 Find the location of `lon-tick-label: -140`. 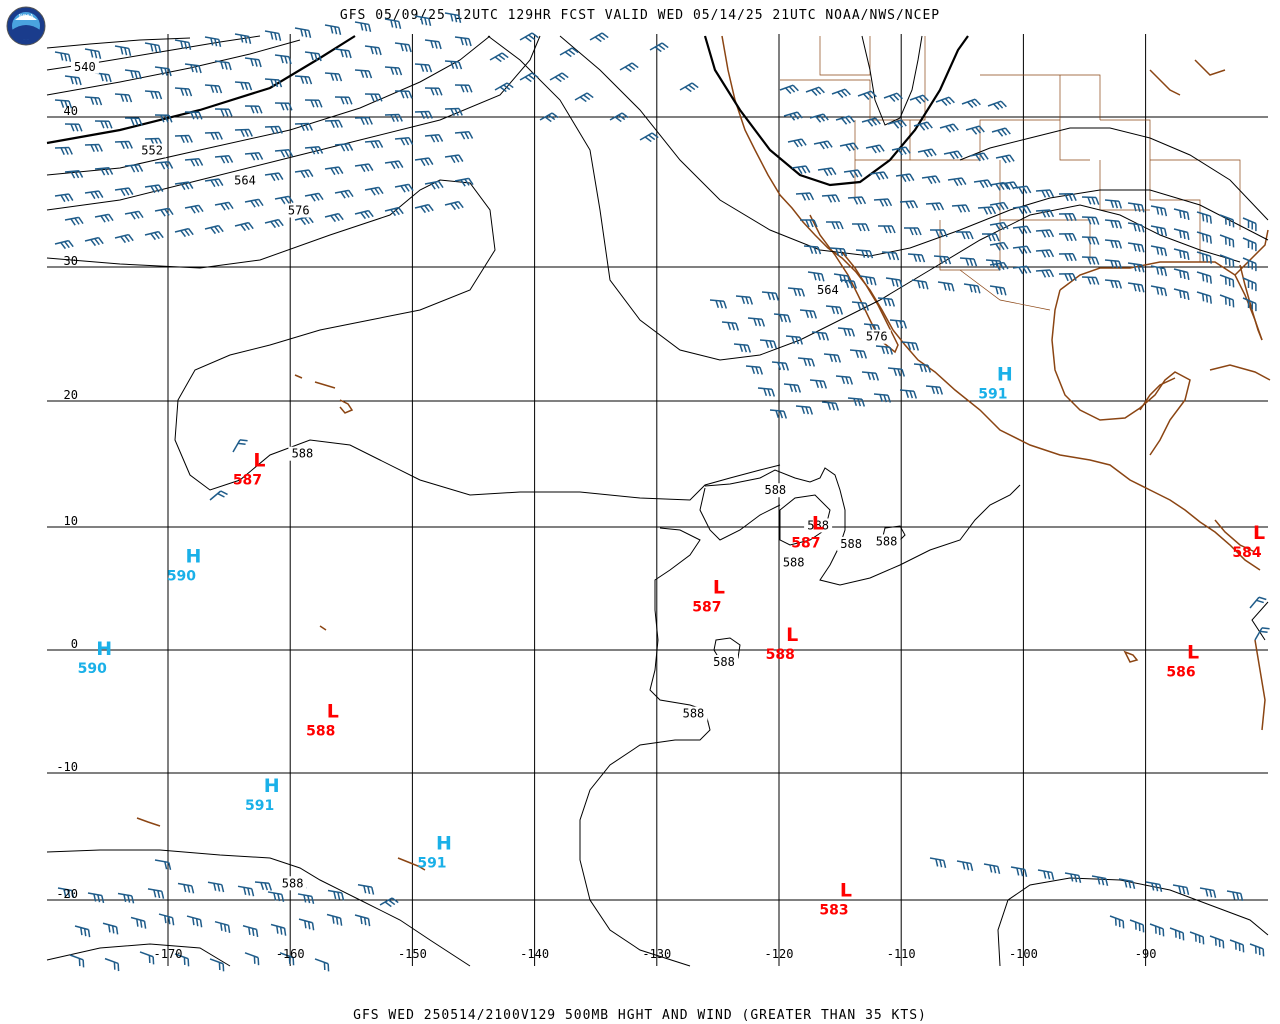

lon-tick-label: -140 is located at coordinates (534, 954).